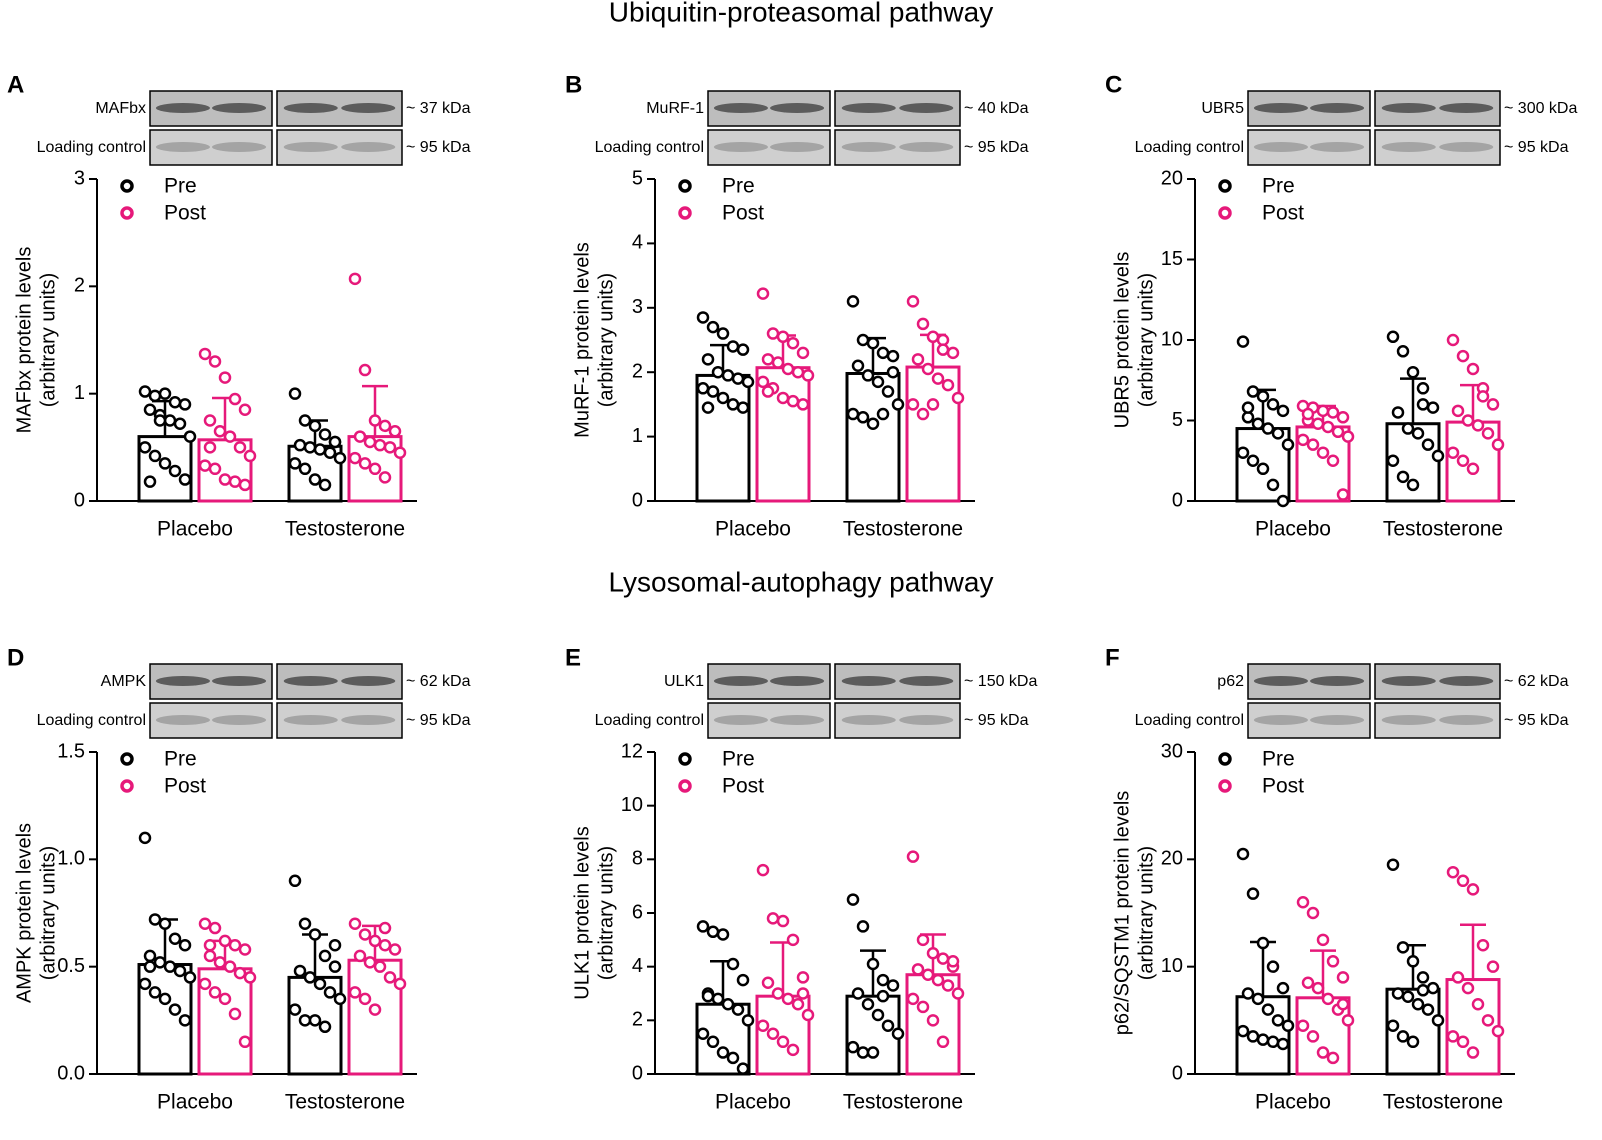  I want to click on y-axis-label: (arbitrary units), so click(606, 913).